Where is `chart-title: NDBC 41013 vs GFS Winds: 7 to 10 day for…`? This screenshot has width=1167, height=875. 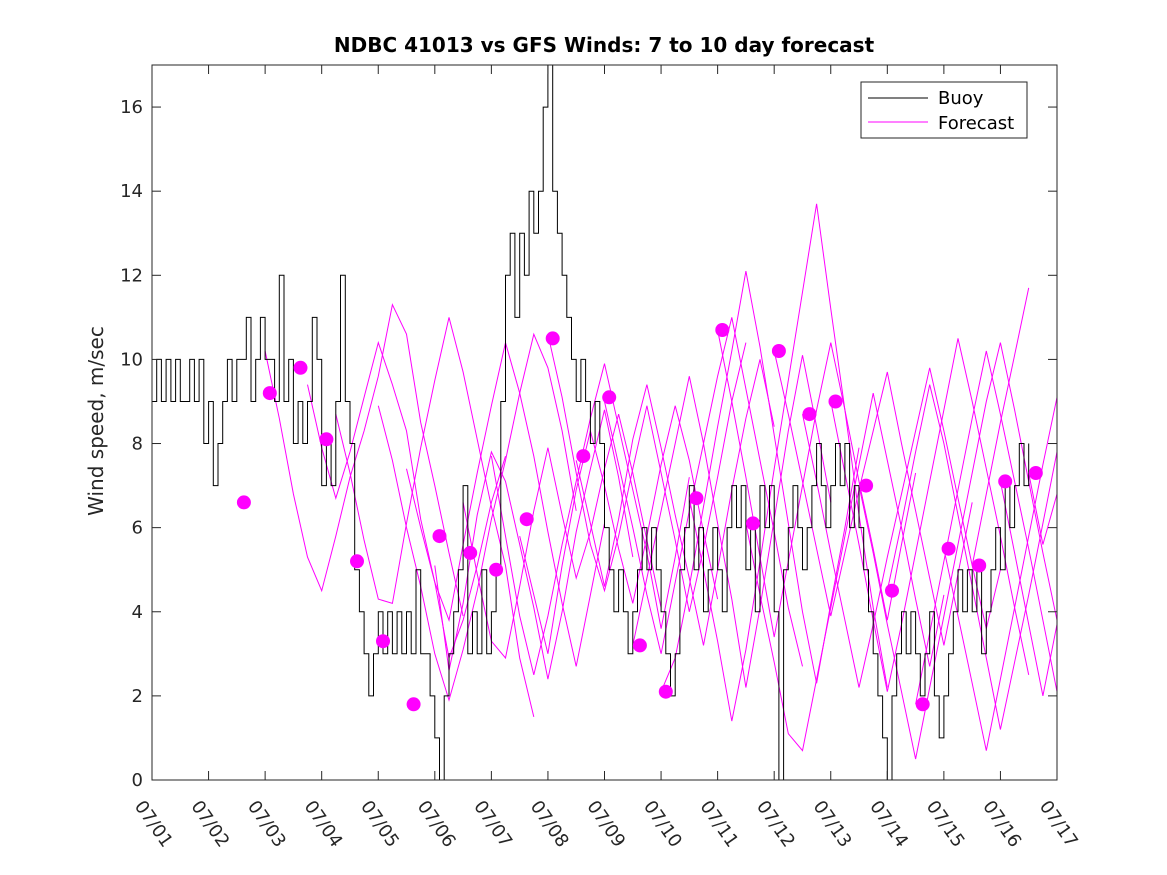
chart-title: NDBC 41013 vs GFS Winds: 7 to 10 day for… is located at coordinates (604, 45).